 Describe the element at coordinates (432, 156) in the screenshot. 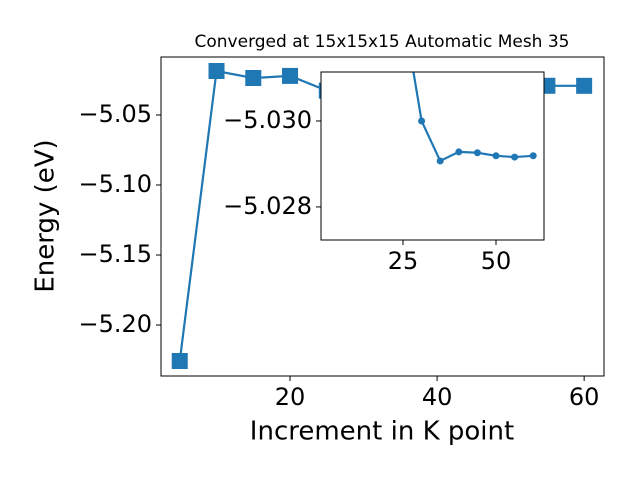

I see `axes-frame` at that location.